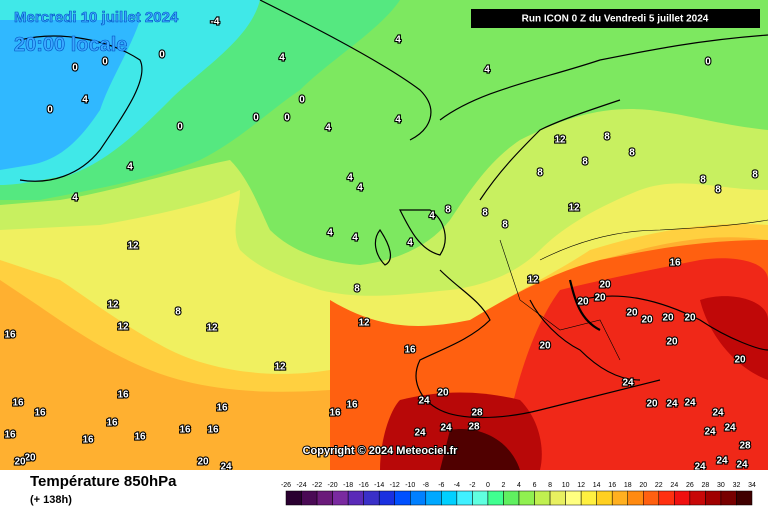 The height and width of the screenshot is (512, 768). Describe the element at coordinates (612, 485) in the screenshot. I see `colorbar-label: 16` at that location.